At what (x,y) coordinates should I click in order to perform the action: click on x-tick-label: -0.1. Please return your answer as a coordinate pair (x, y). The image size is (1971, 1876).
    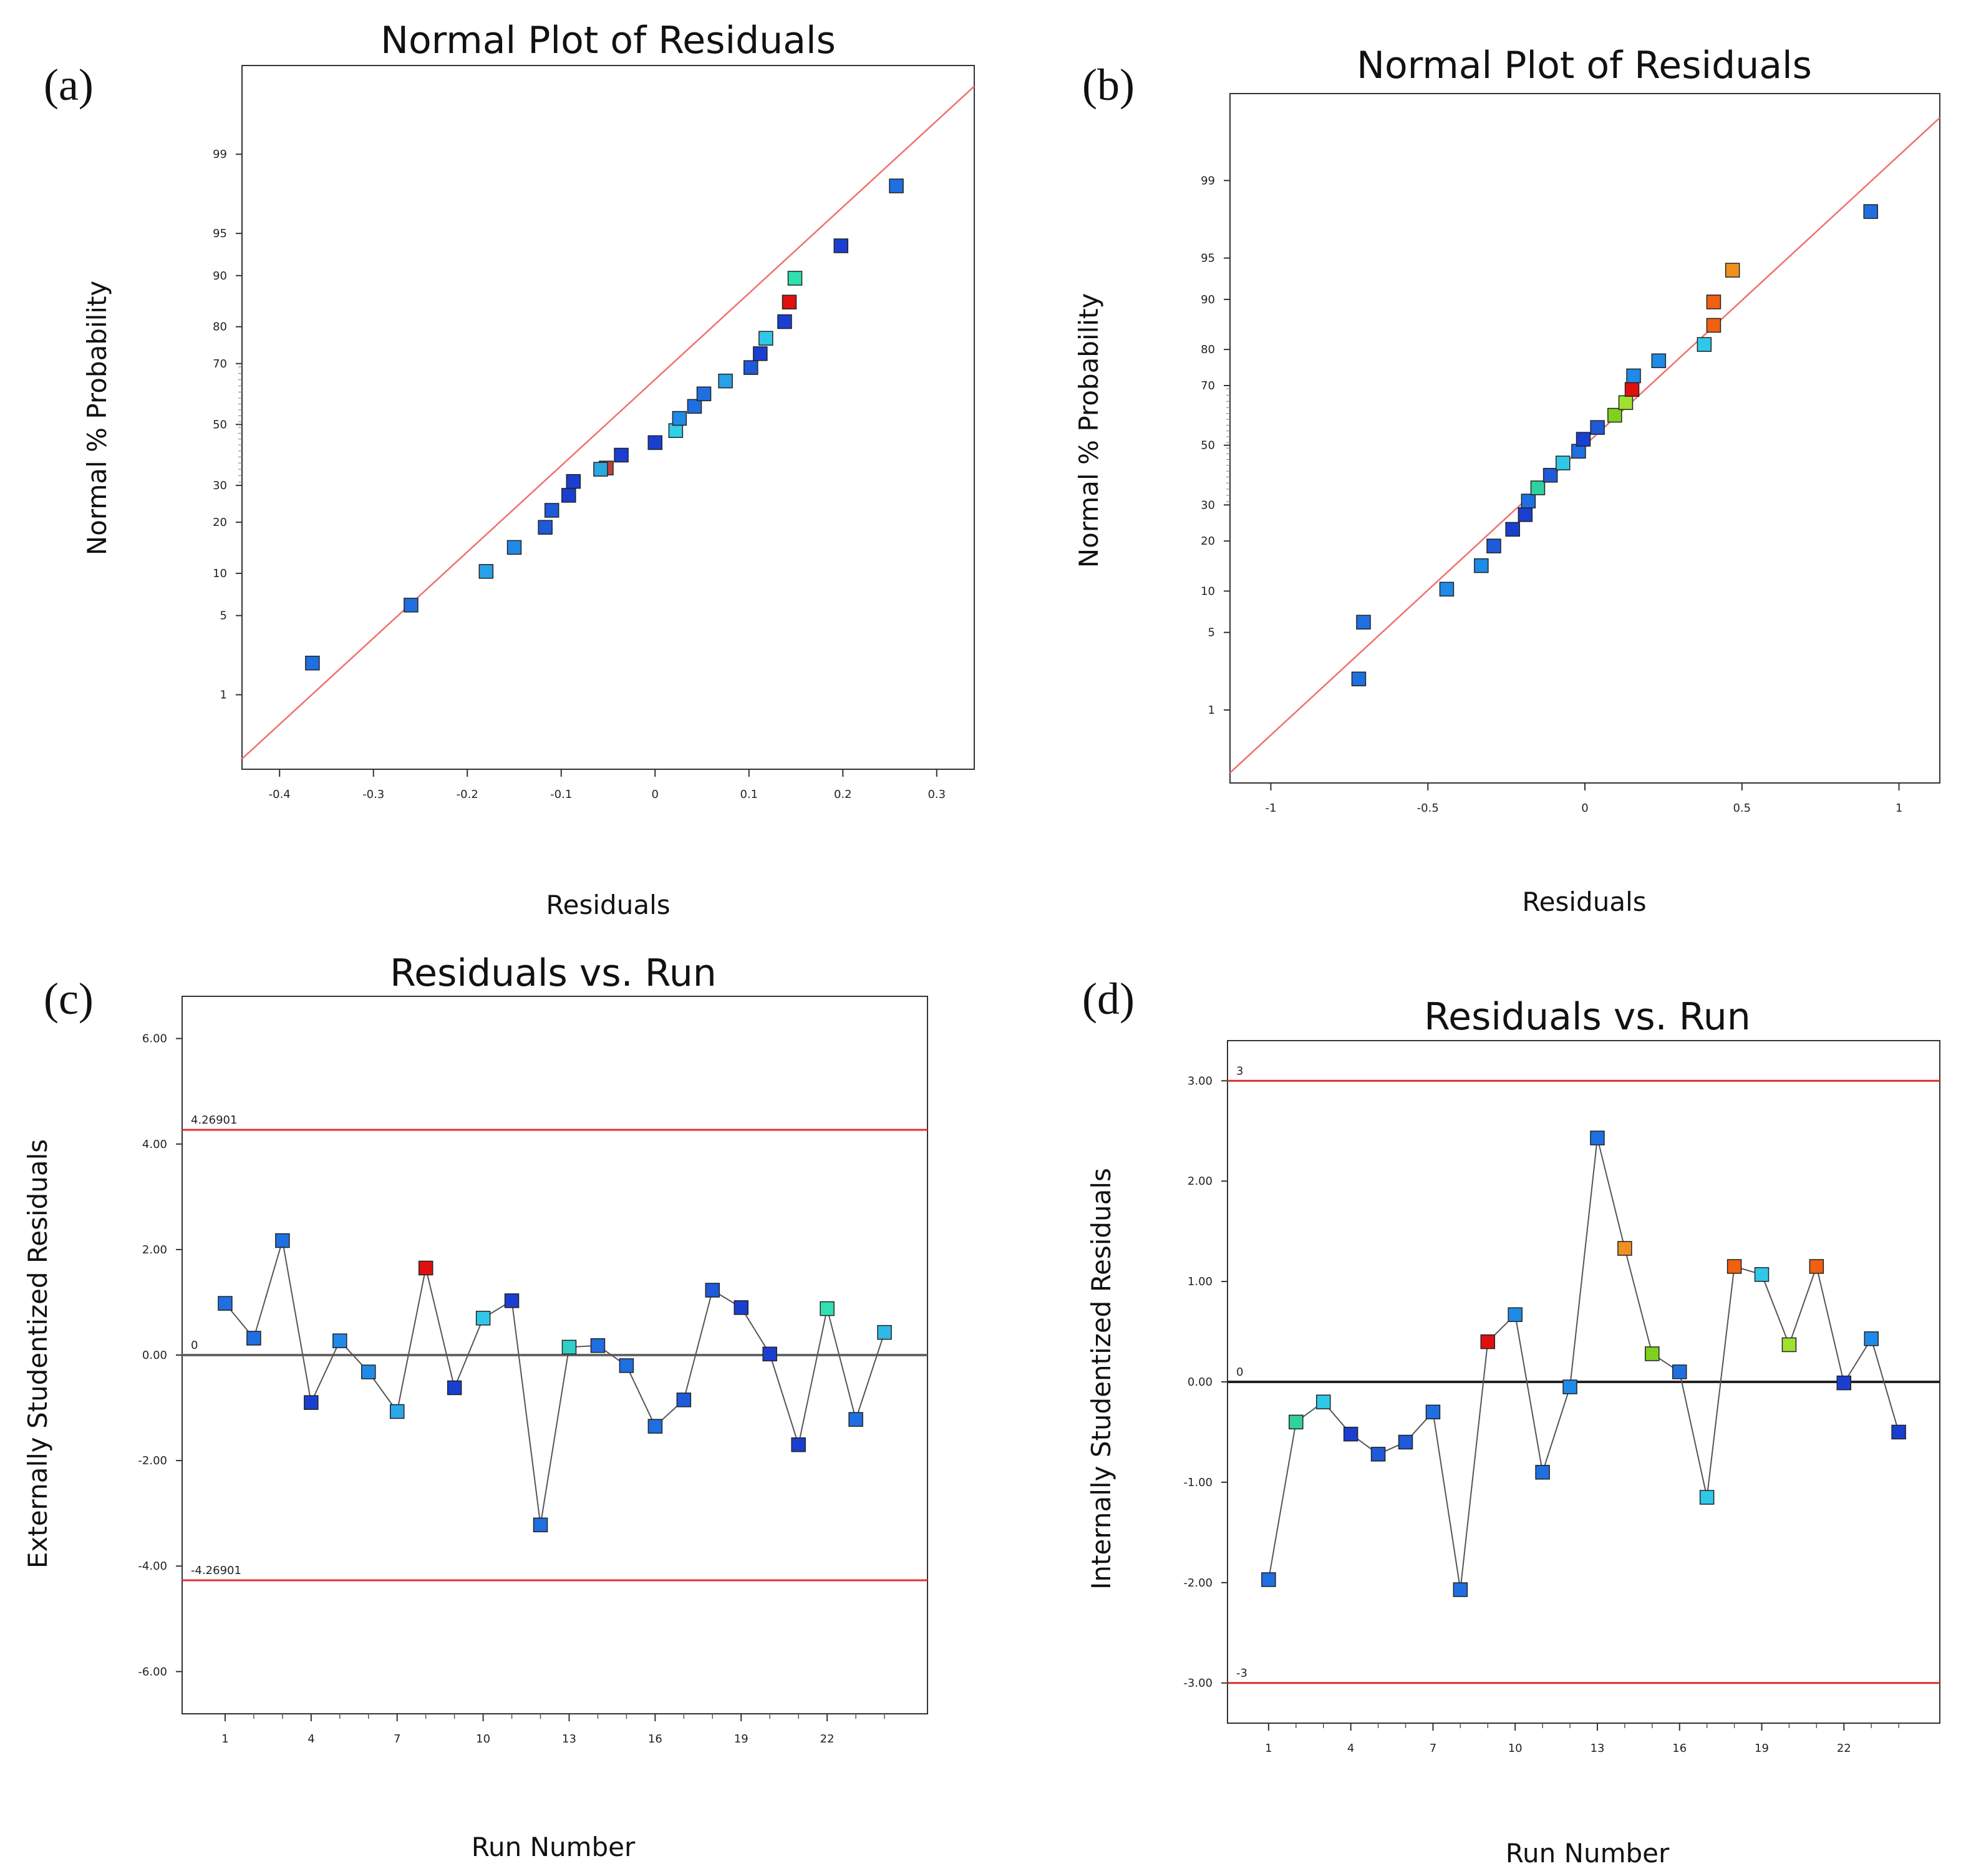
    Looking at the image, I should click on (561, 795).